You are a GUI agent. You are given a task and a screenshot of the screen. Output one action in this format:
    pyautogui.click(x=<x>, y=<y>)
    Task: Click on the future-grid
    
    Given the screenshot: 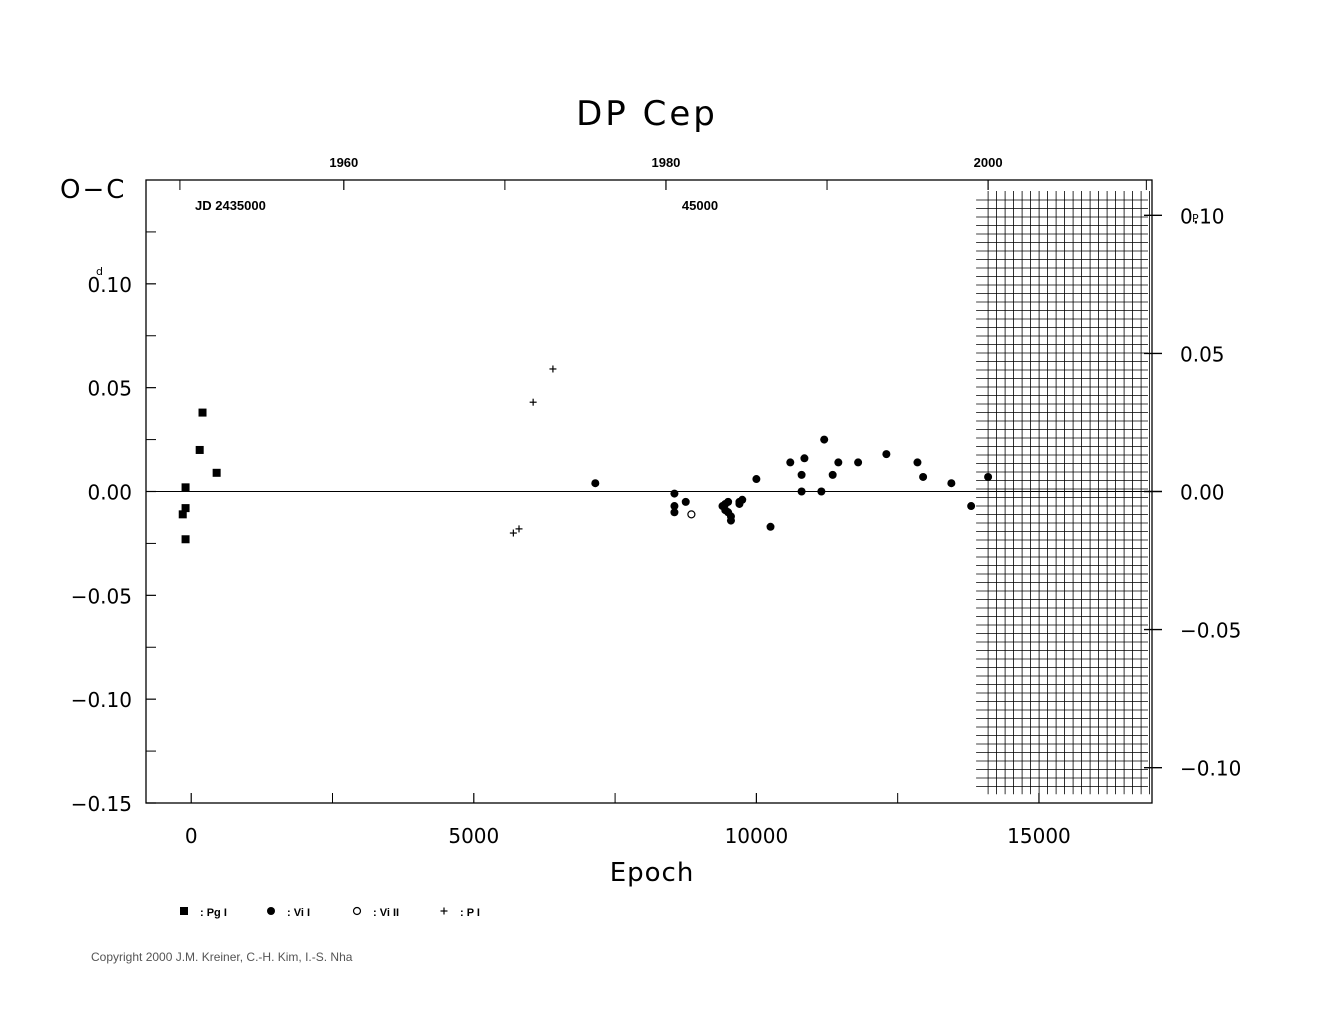 What is the action you would take?
    pyautogui.click(x=1063, y=491)
    